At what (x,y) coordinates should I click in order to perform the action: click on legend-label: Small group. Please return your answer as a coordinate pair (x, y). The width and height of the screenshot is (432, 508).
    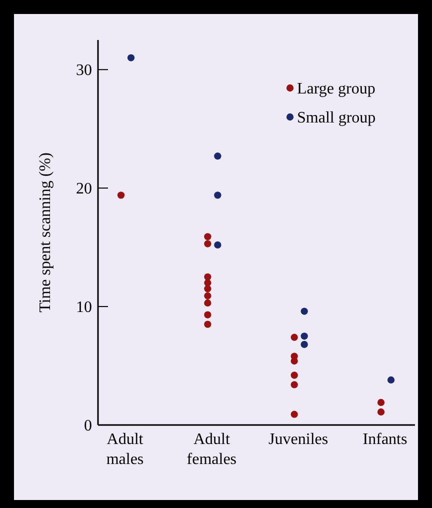
    Looking at the image, I should click on (336, 118).